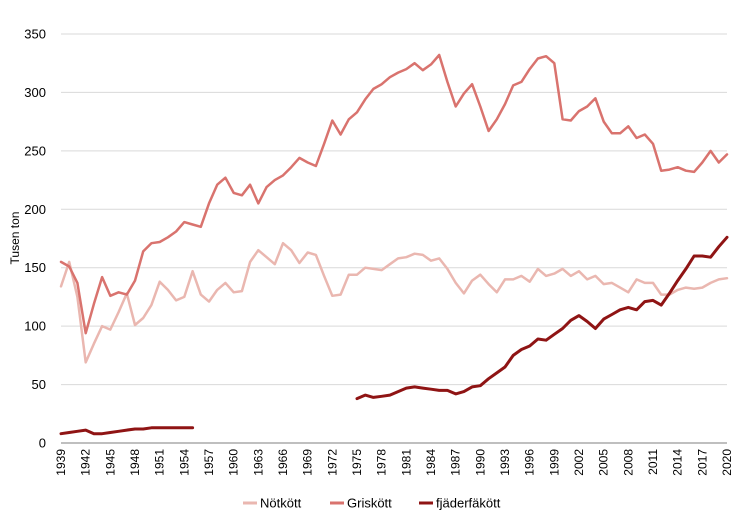  What do you see at coordinates (258, 462) in the screenshot?
I see `x-tick-label: 1963` at bounding box center [258, 462].